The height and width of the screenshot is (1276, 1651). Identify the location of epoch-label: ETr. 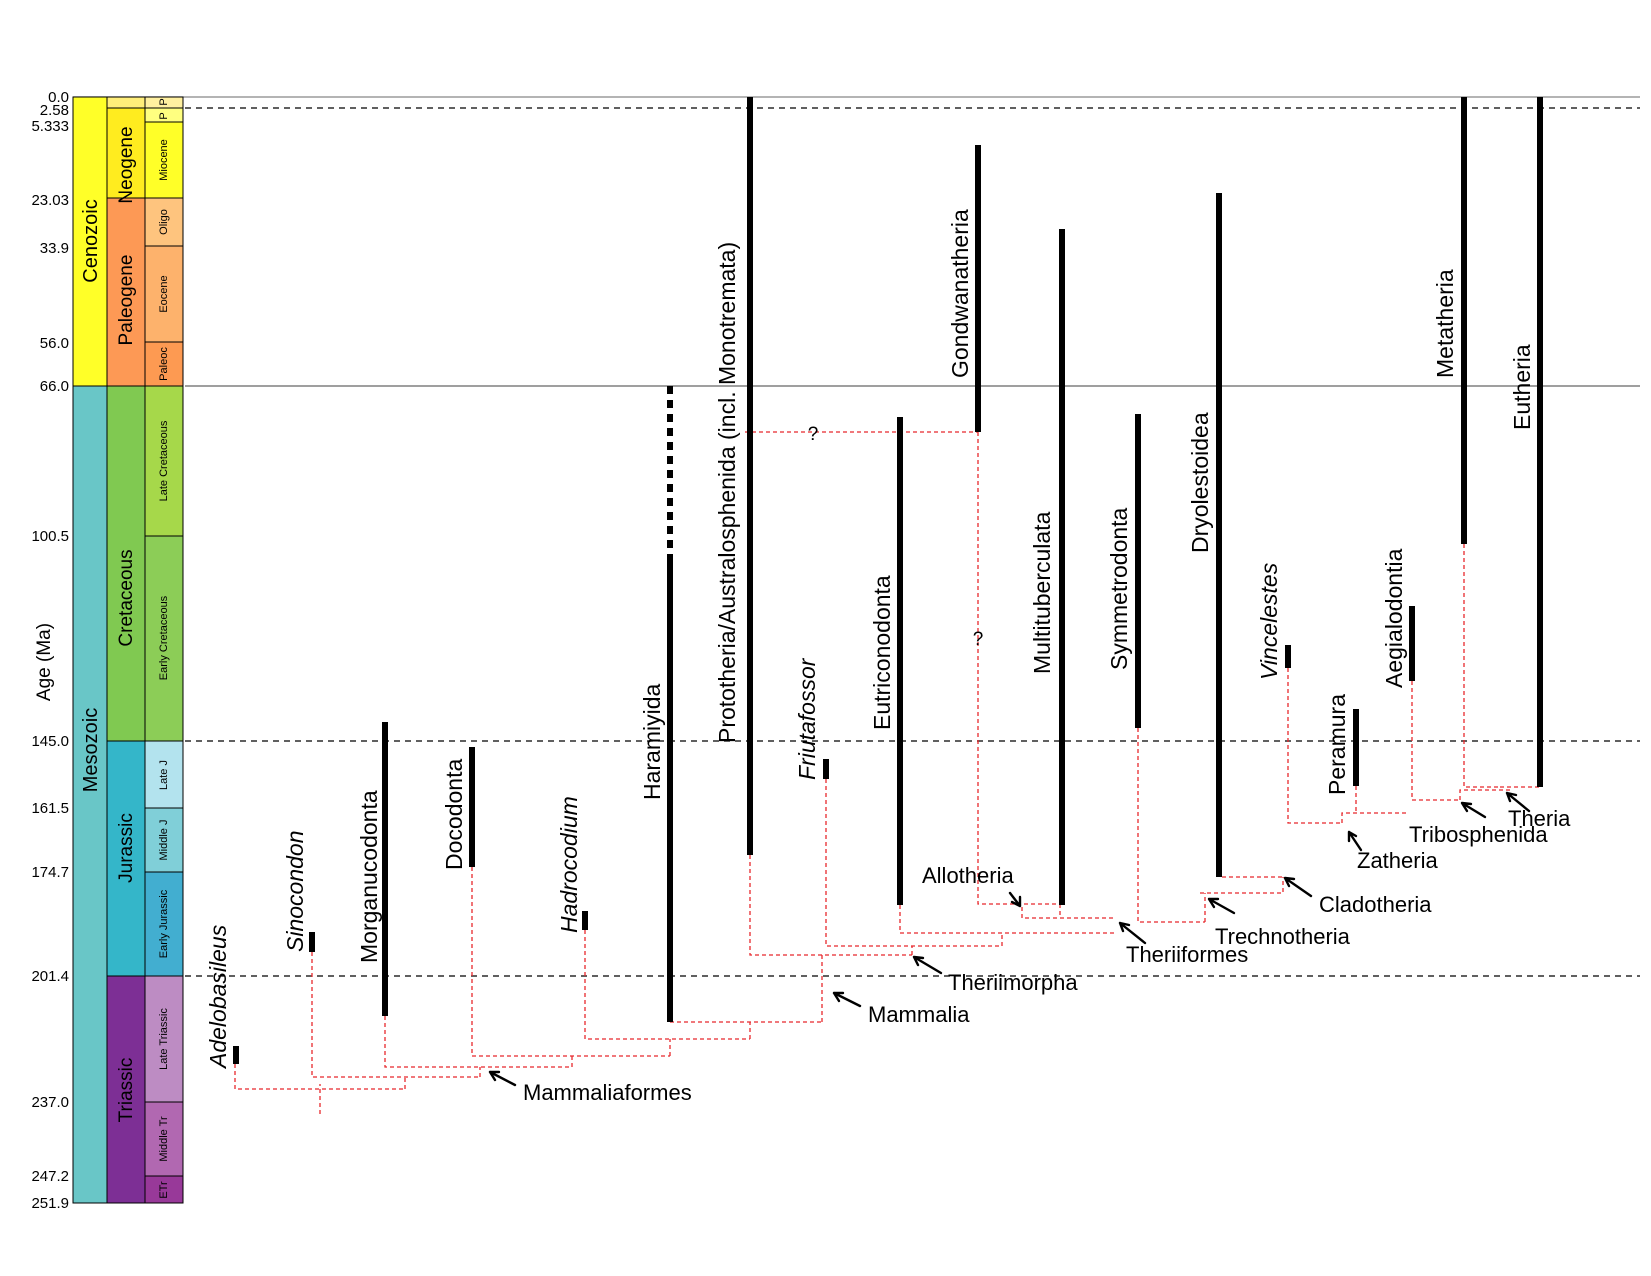
(164, 1190).